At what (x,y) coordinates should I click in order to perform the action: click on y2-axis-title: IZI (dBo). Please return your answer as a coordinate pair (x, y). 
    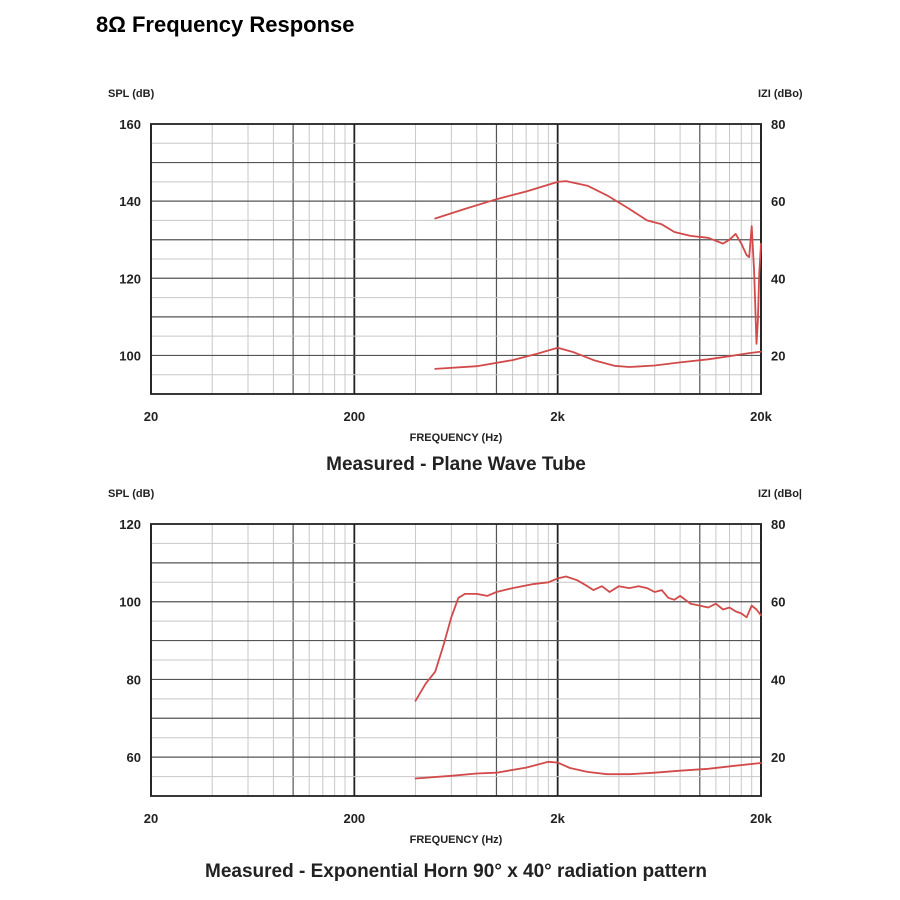
    Looking at the image, I should click on (780, 94).